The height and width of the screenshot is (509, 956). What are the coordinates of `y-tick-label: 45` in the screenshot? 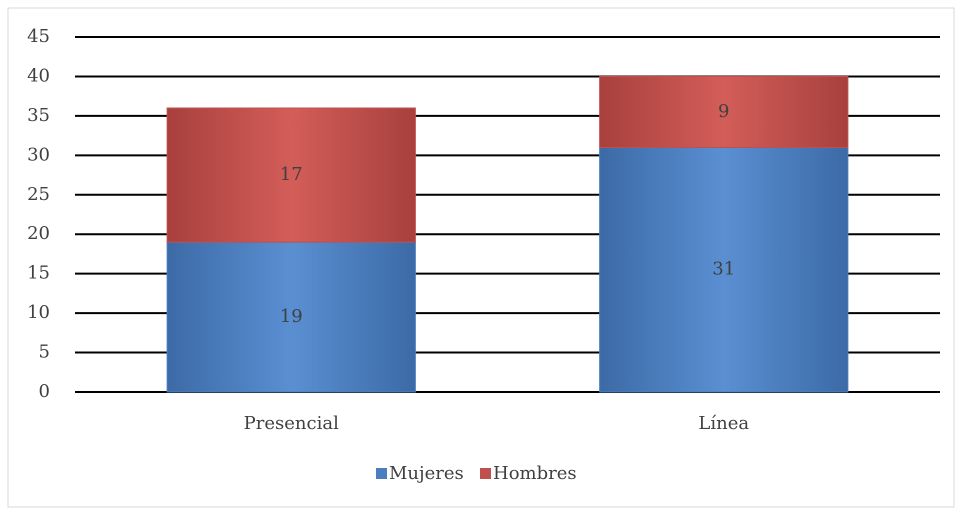 It's located at (38, 36).